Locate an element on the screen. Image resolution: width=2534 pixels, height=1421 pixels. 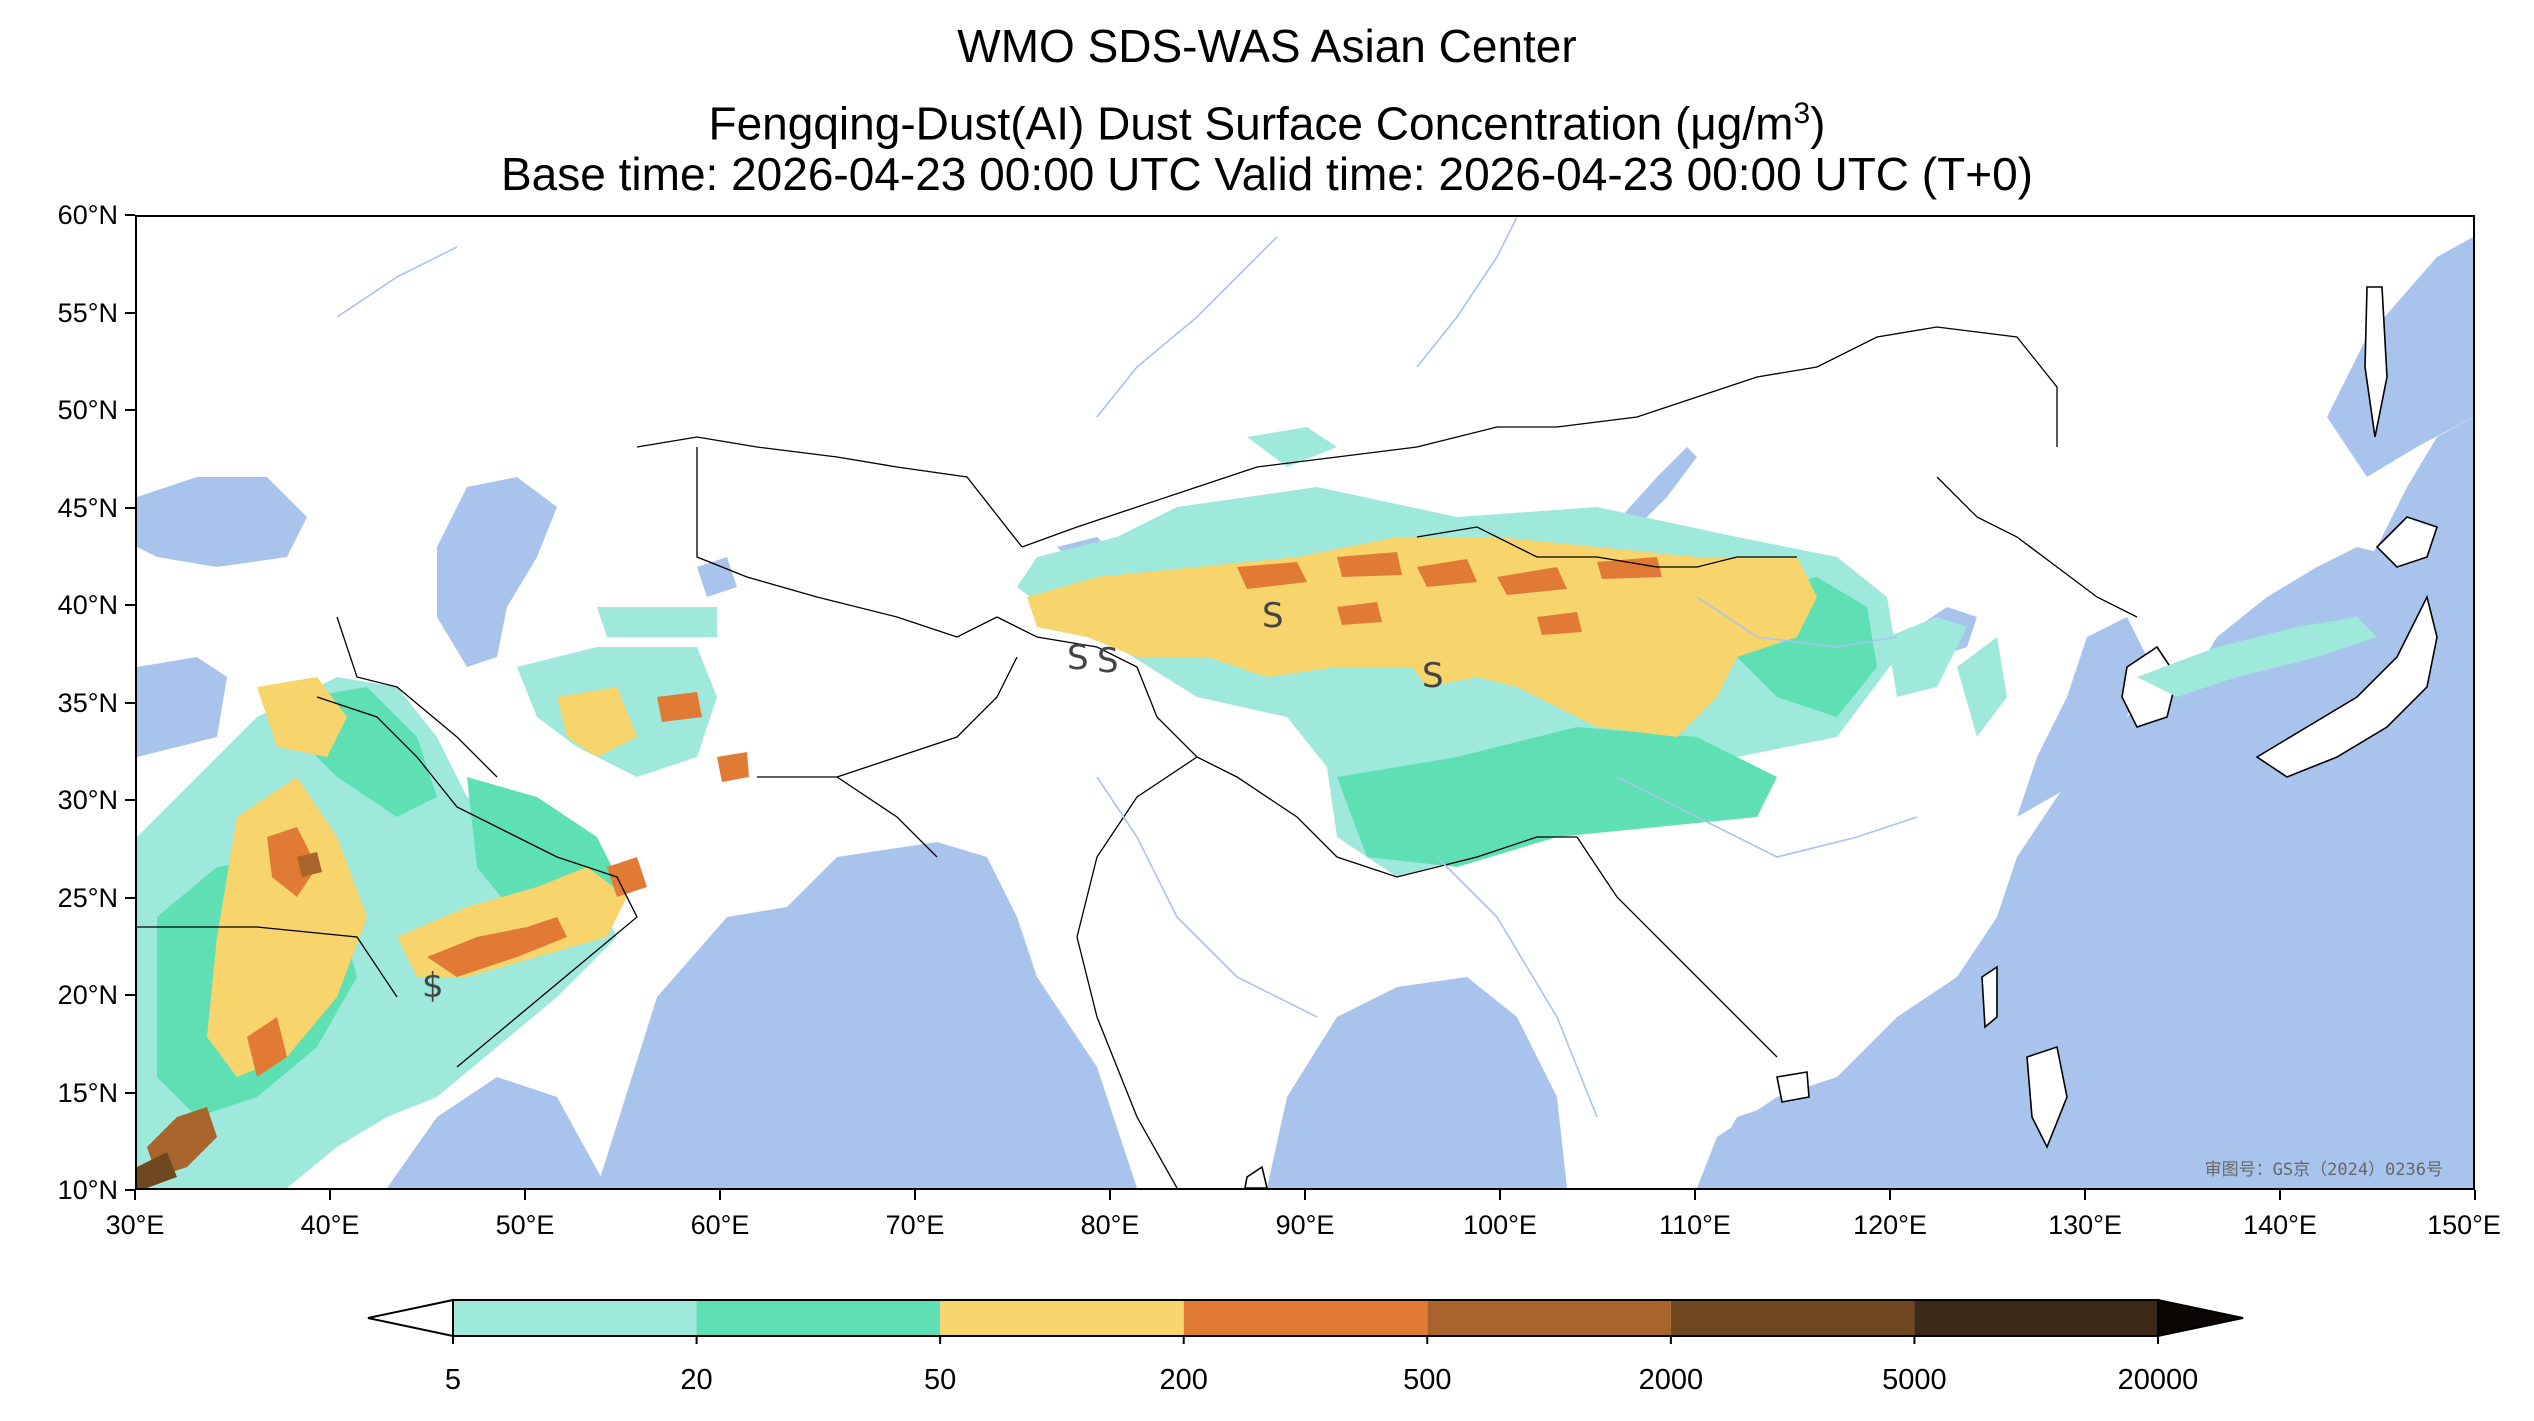
lon-tick-label: 90°E is located at coordinates (1305, 1225).